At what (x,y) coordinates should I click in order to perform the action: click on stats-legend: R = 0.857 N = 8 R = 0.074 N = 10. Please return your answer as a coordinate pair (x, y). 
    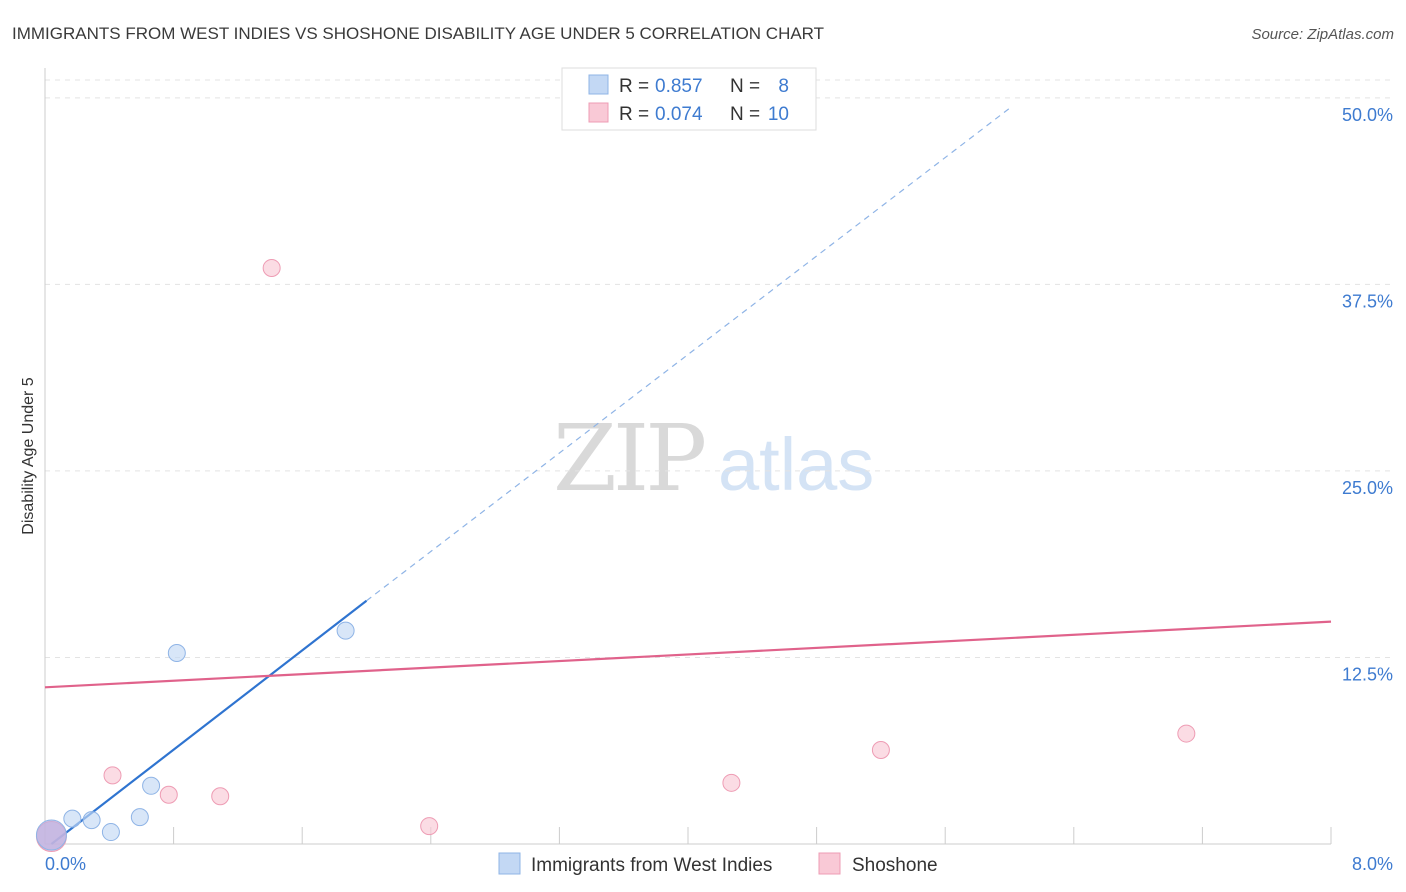
    Looking at the image, I should click on (689, 99).